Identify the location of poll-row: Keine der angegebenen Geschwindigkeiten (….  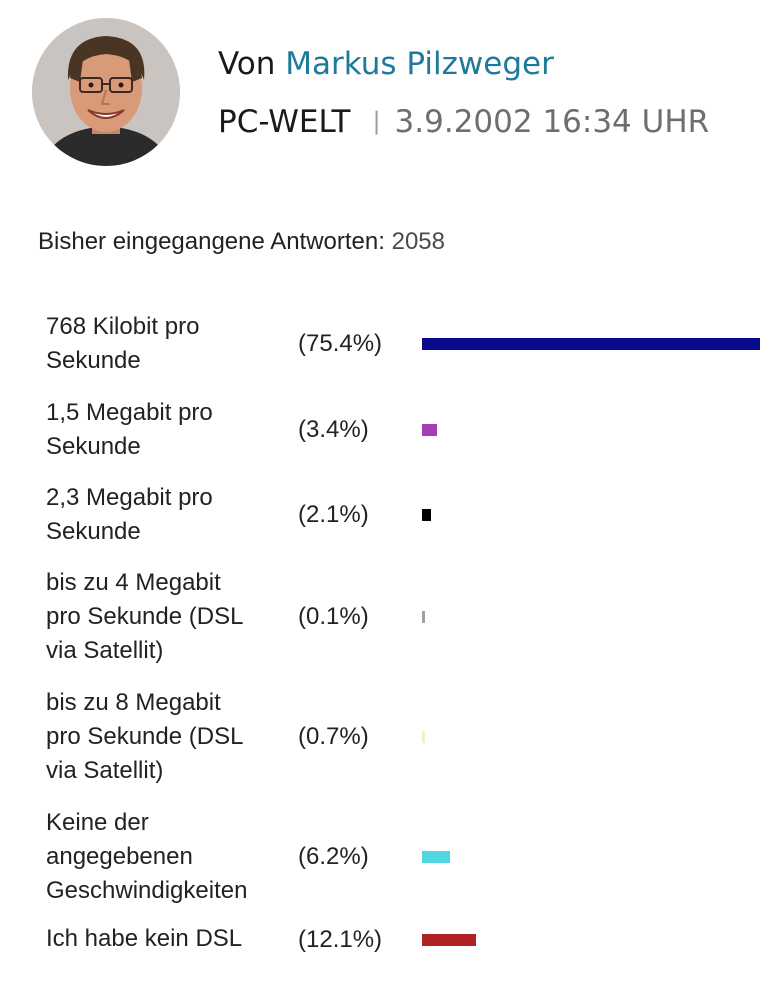
(404, 857).